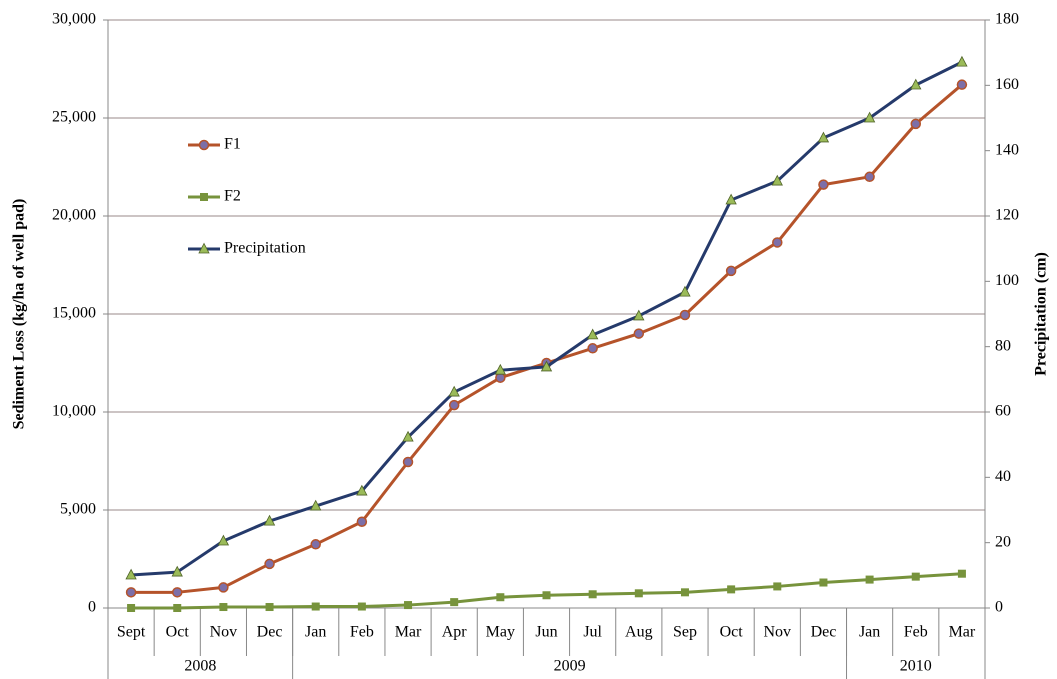 The image size is (1057, 679). I want to click on x-tick-label: Aug, so click(639, 632).